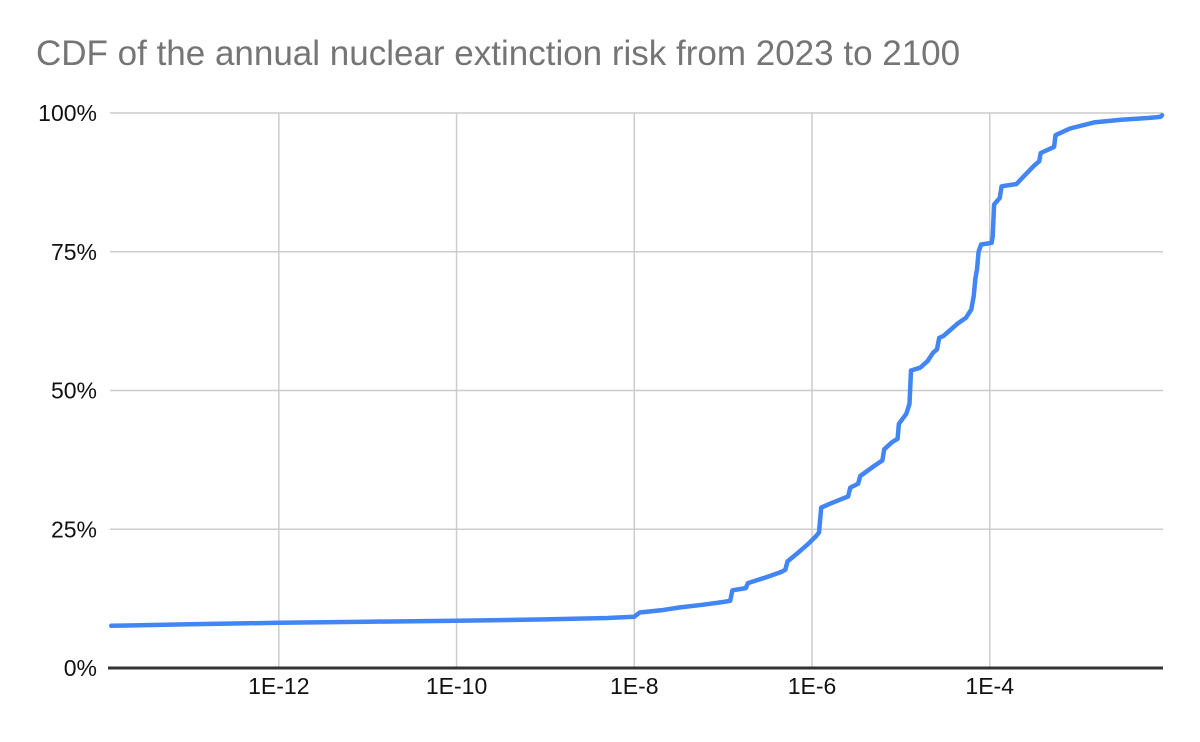 This screenshot has width=1200, height=742. What do you see at coordinates (989, 686) in the screenshot?
I see `x-tick-label: 1E-4` at bounding box center [989, 686].